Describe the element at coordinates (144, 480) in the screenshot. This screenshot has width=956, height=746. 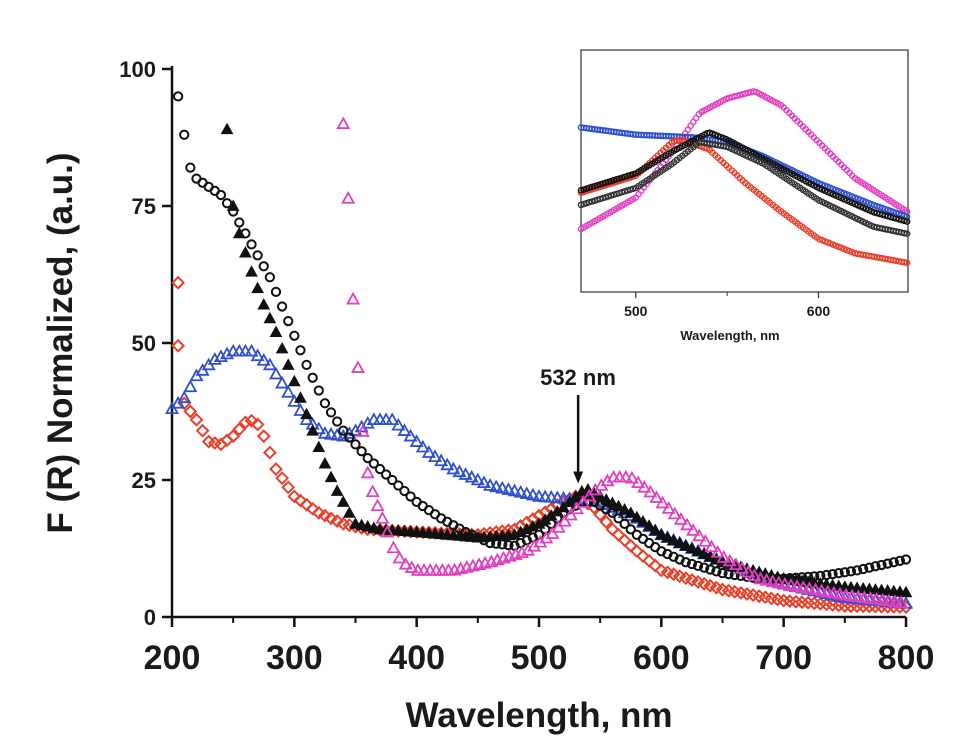
I see `y-tick-label: 25` at that location.